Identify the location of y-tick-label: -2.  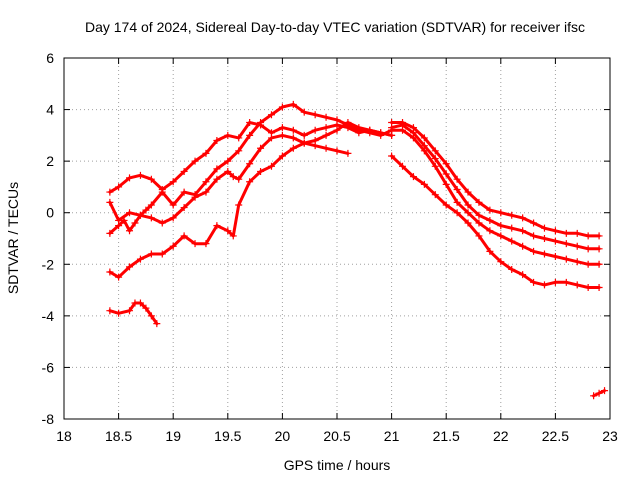
(48, 264).